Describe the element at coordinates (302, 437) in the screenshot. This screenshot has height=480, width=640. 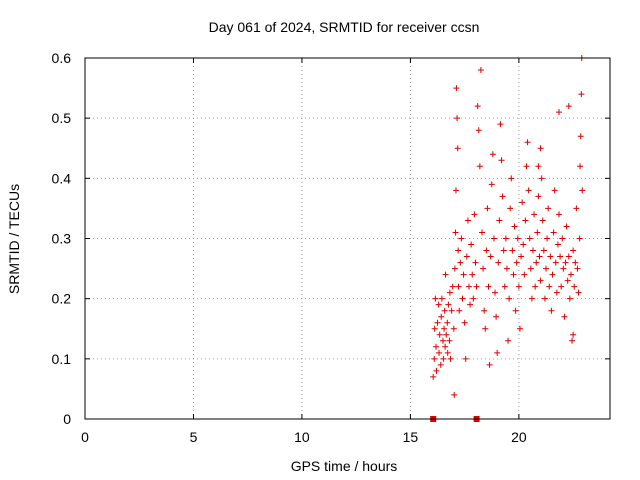
I see `x-tick-label: 10` at that location.